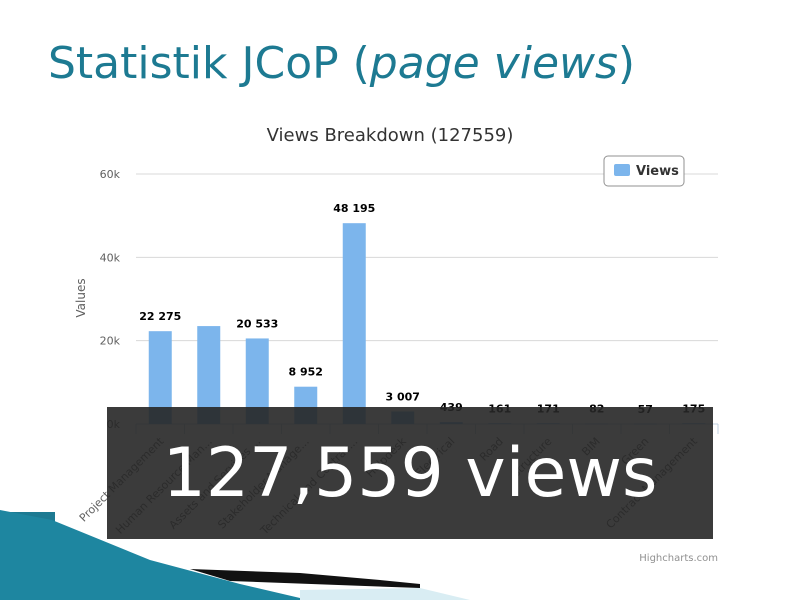 This screenshot has width=800, height=600. I want to click on chart-title: Views Breakdown (127559), so click(390, 135).